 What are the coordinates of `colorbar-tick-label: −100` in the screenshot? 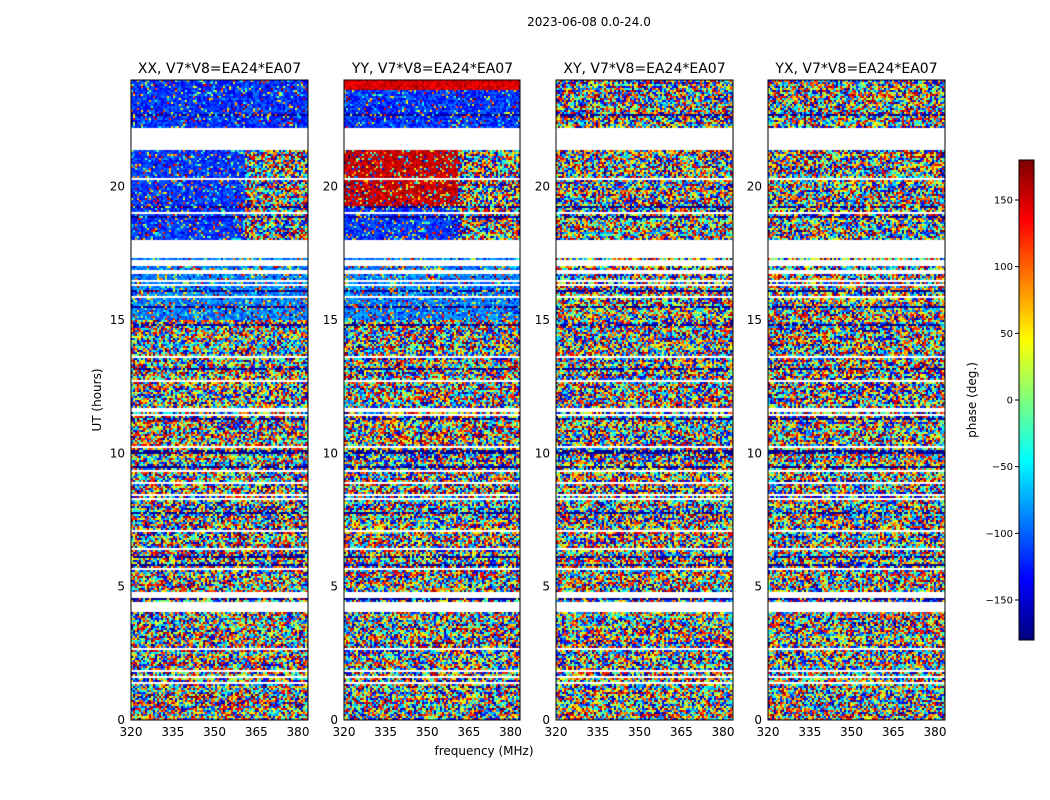 It's located at (999, 534).